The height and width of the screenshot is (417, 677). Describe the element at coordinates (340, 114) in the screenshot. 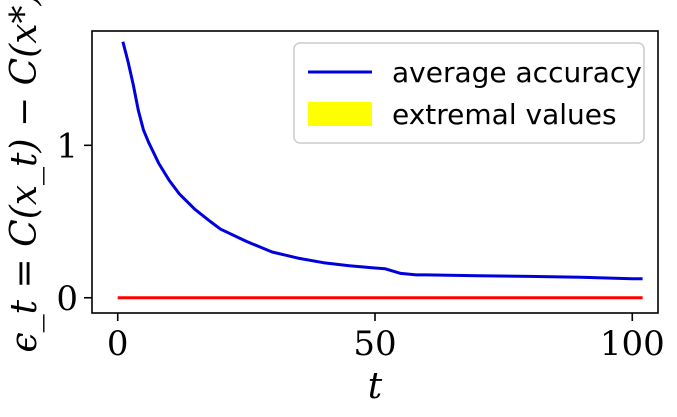

I see `legend-patch-swatch` at that location.